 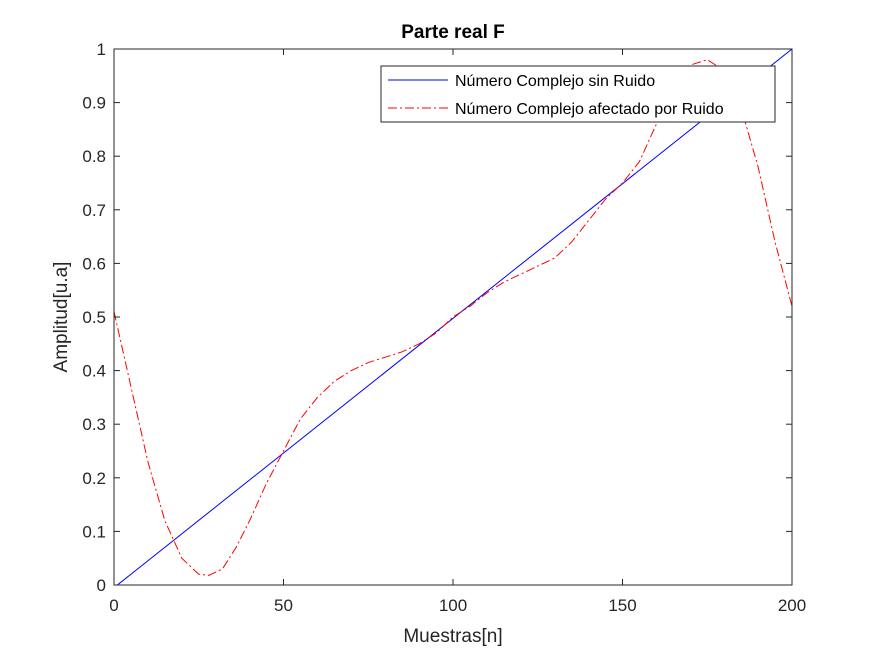 I want to click on x-axis-title: Muestras[n], so click(x=452, y=636).